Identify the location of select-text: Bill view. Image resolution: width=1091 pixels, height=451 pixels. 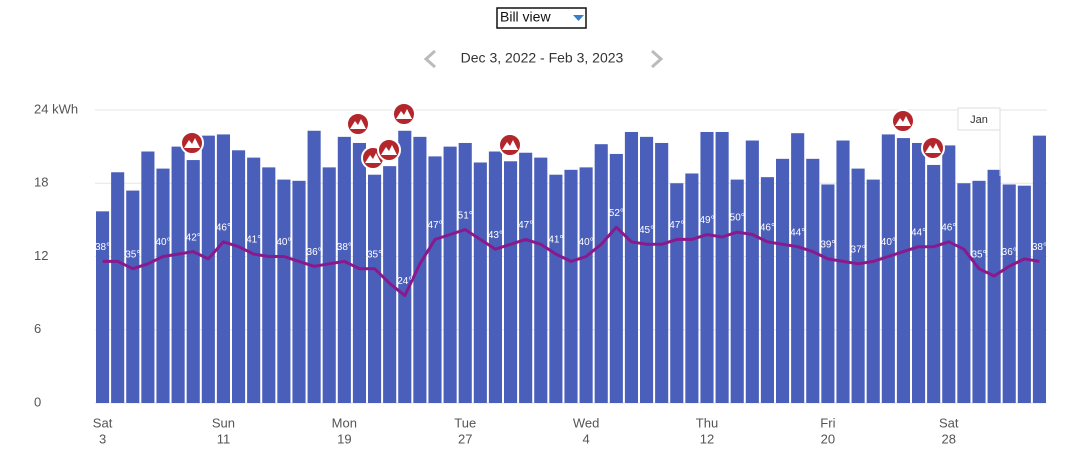
(525, 17).